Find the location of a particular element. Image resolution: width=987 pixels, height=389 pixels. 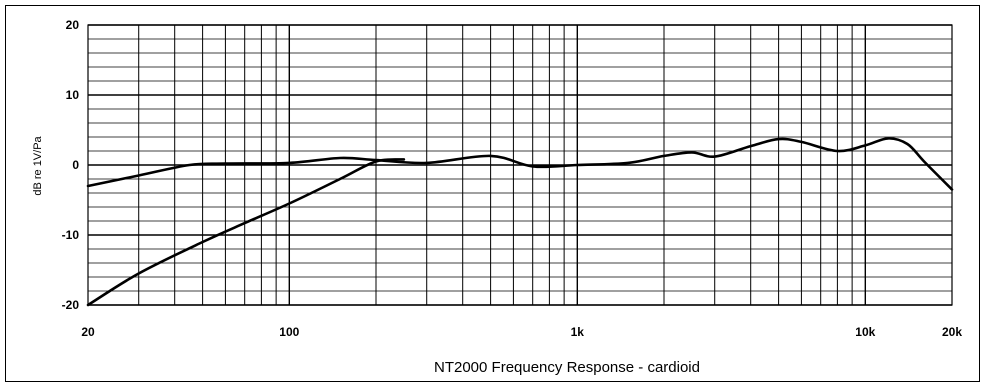

y-tick-label: -20 is located at coordinates (71, 305).